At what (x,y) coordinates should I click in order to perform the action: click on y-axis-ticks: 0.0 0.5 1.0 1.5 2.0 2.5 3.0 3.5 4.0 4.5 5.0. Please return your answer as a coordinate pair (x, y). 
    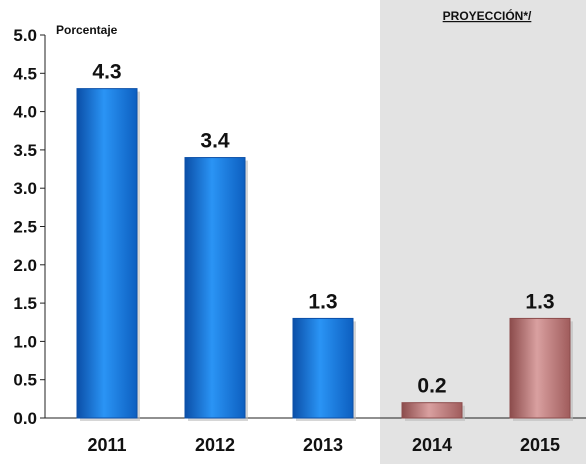
    Looking at the image, I should click on (29, 227).